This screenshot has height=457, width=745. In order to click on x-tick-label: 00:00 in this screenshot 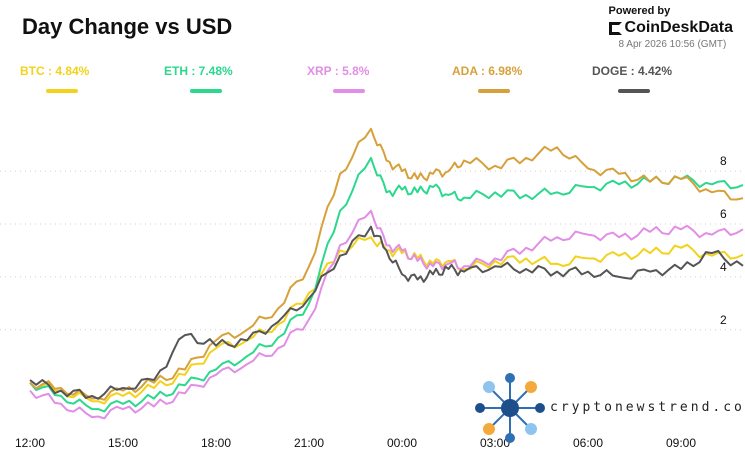, I will do `click(402, 443)`.